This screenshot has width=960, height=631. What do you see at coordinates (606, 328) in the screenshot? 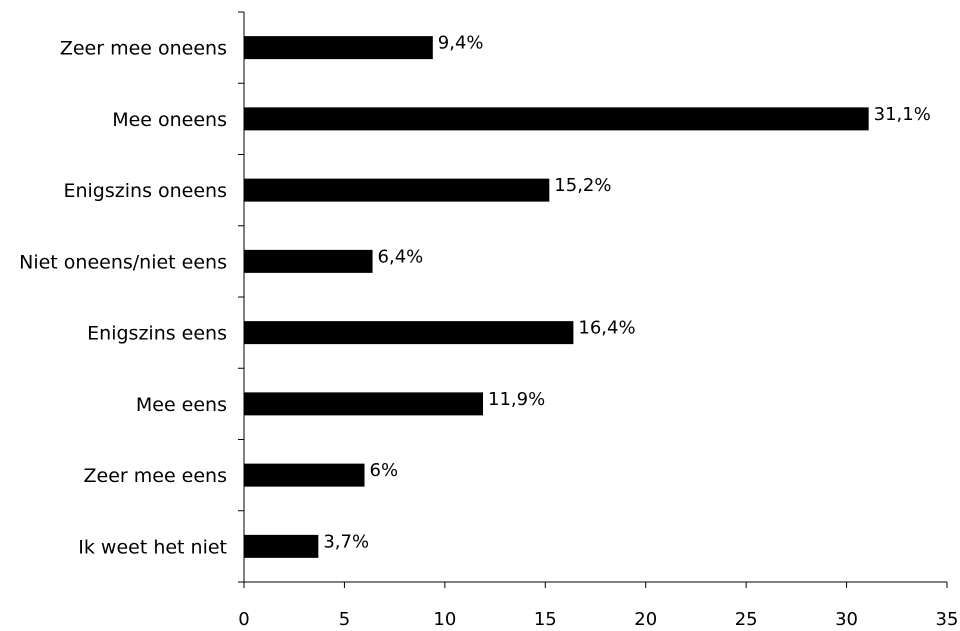
I see `data-label: 16,4%` at bounding box center [606, 328].